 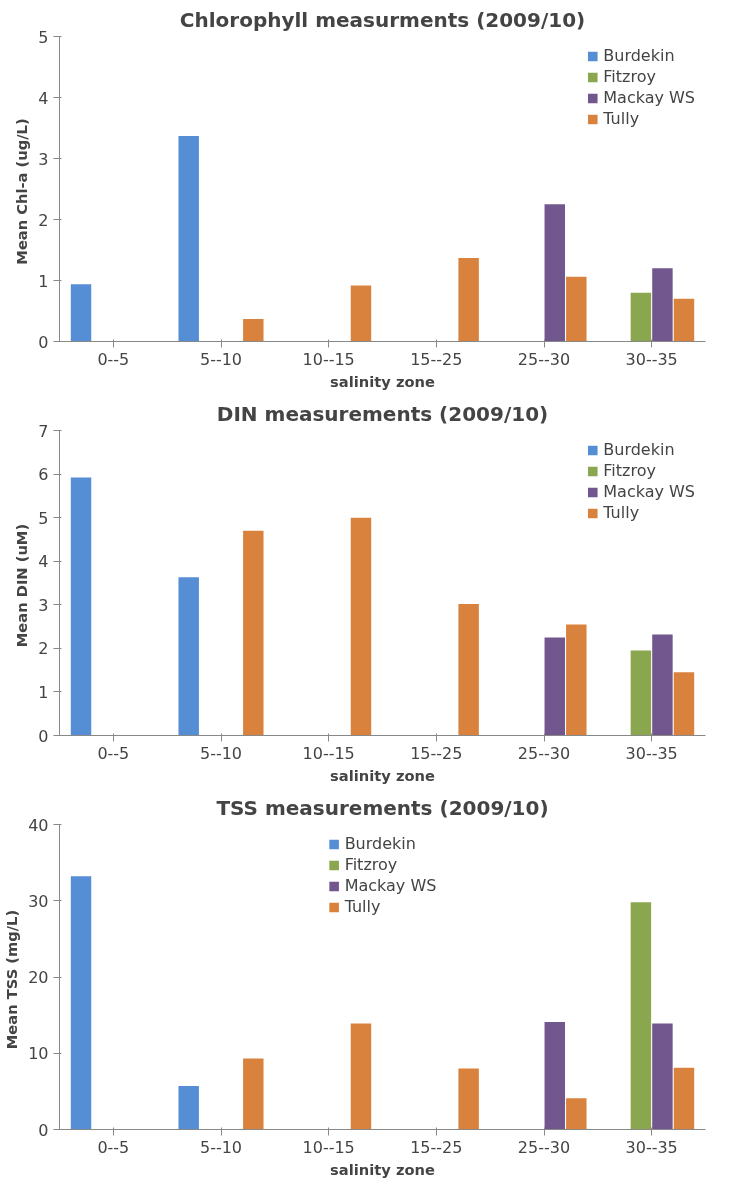 I want to click on y-tick-label: 40, so click(x=38, y=825).